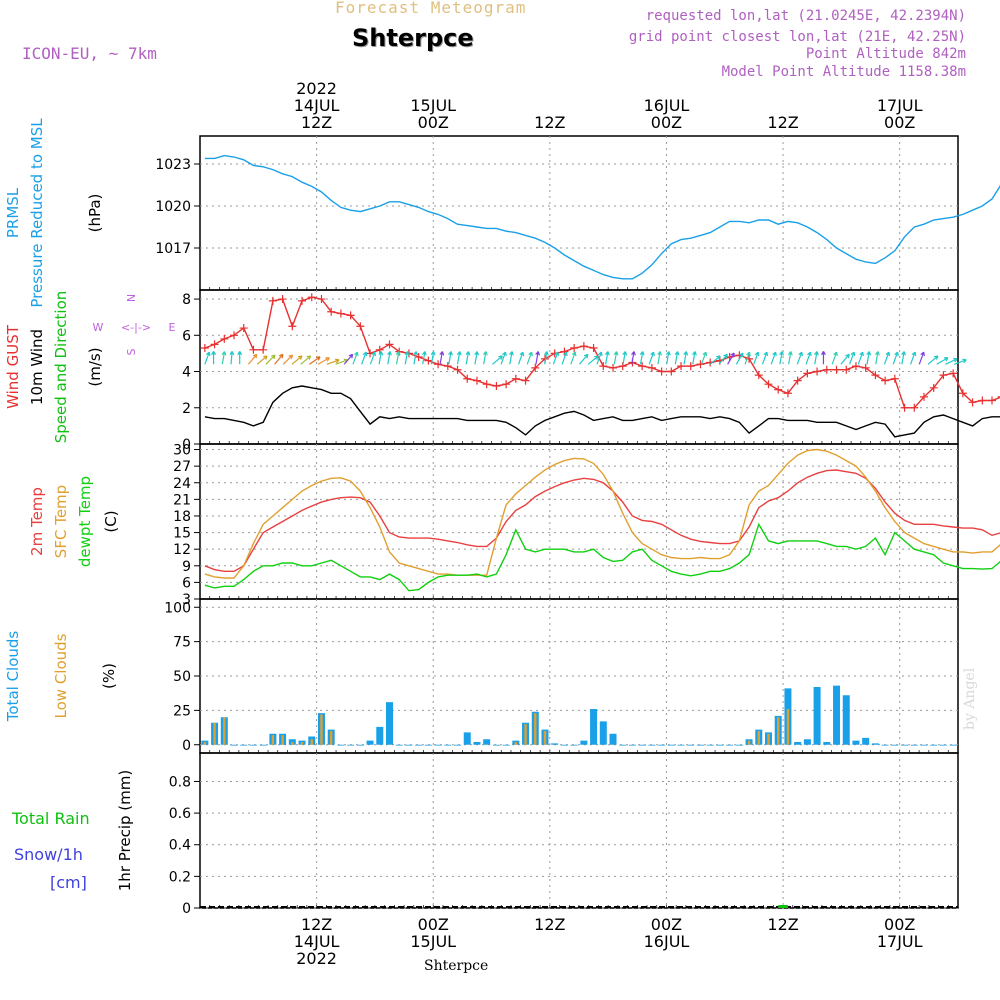 The image size is (1000, 1000). Describe the element at coordinates (68, 882) in the screenshot. I see `precip-legend-label: [cm]` at that location.